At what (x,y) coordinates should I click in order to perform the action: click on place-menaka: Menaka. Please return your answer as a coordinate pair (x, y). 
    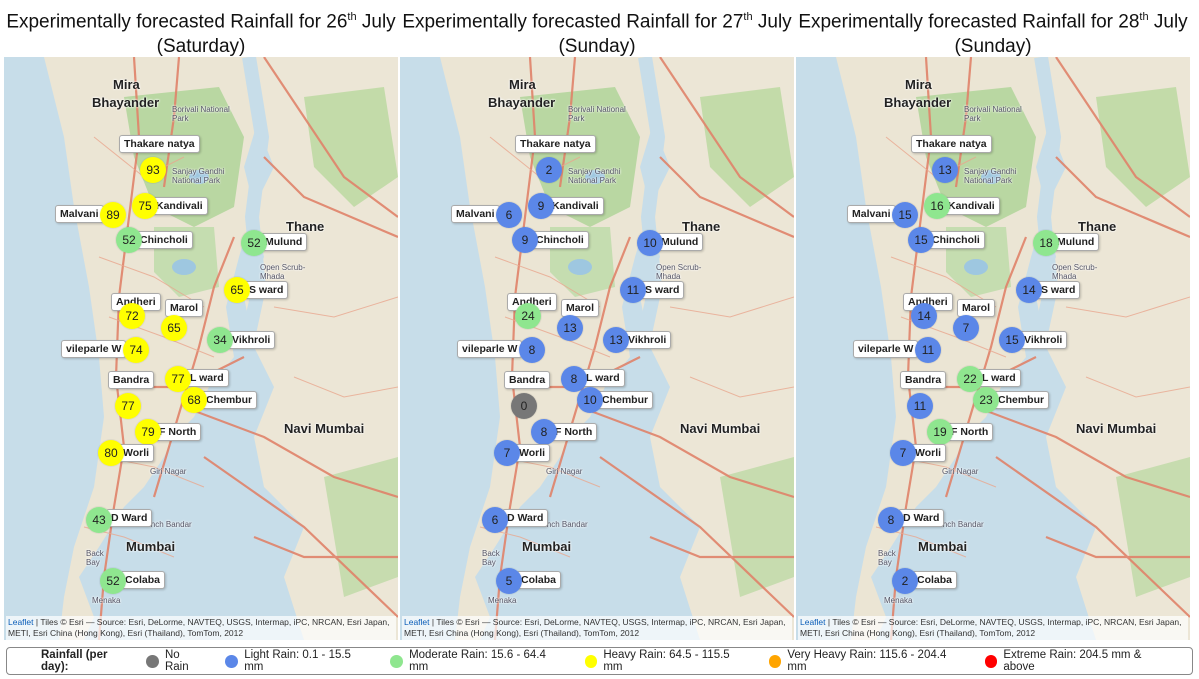
    Looking at the image, I should click on (502, 600).